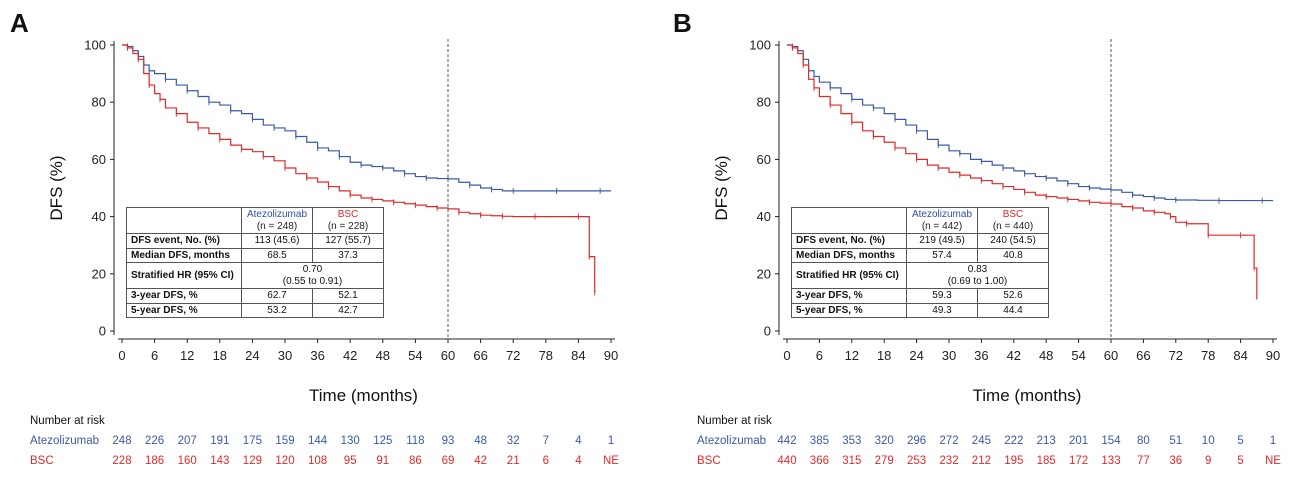 Image resolution: width=1306 pixels, height=490 pixels. What do you see at coordinates (709, 461) in the screenshot?
I see `risk-label-bsc: BSC` at bounding box center [709, 461].